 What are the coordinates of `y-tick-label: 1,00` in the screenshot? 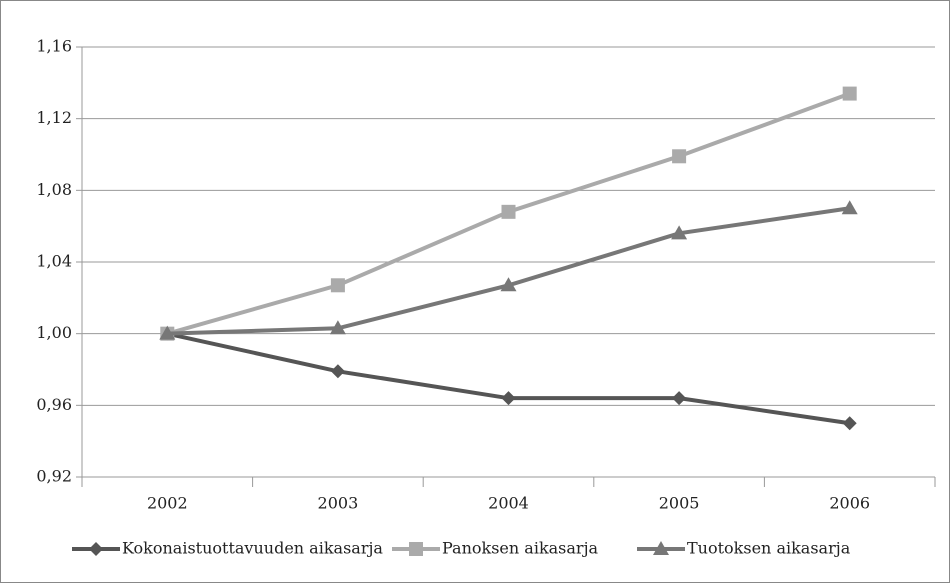 It's located at (54, 332).